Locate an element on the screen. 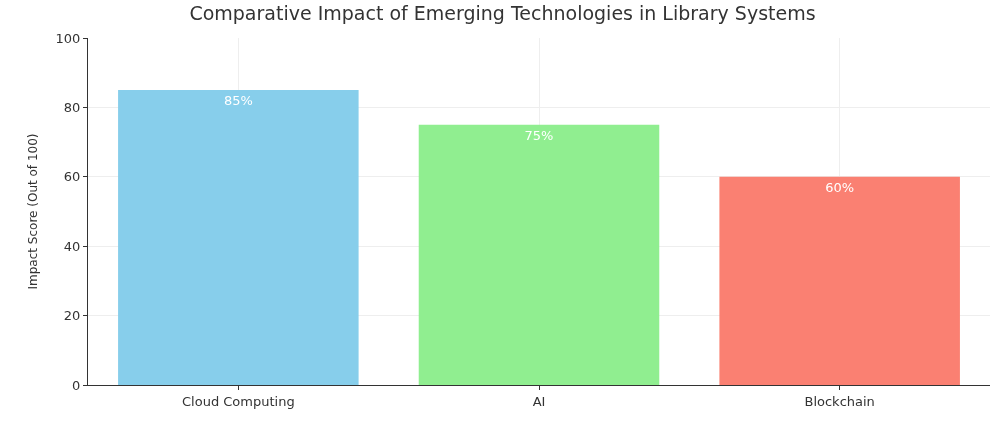  chart-title: Comparative Impact of Emerging Technologies in Library Systems is located at coordinates (502, 12).